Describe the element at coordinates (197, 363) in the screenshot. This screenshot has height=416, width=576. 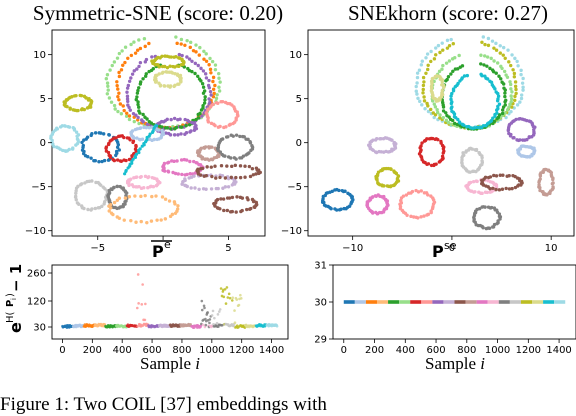
I see `xlabel-sample-var: i` at that location.